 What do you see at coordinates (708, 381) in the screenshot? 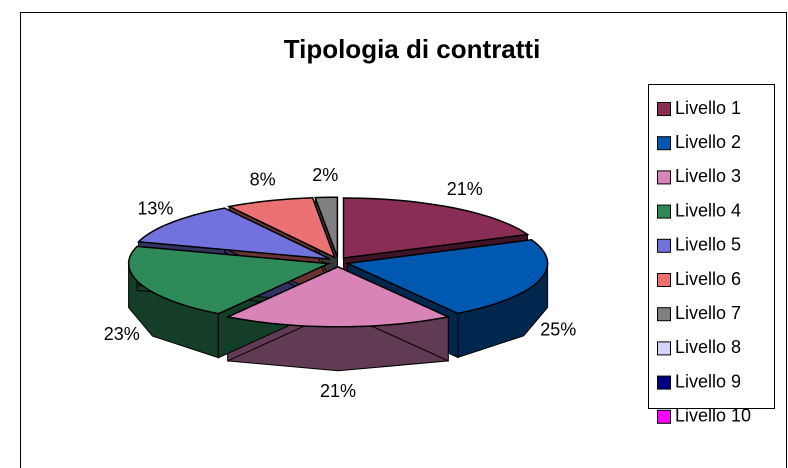
I see `legend-label: Livello 9` at bounding box center [708, 381].